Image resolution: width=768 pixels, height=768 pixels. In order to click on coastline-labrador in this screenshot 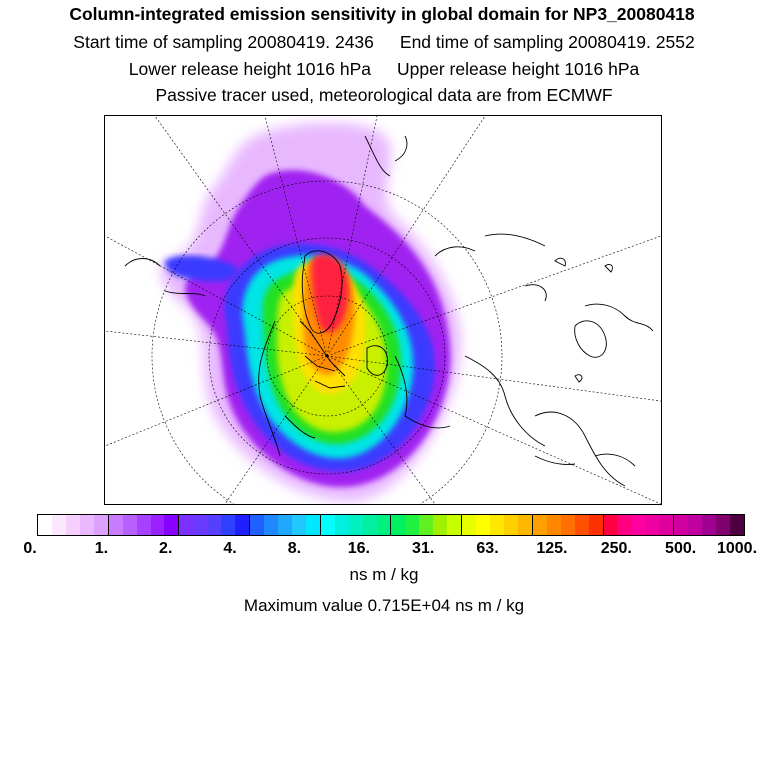, I will do `click(422, 392)`.